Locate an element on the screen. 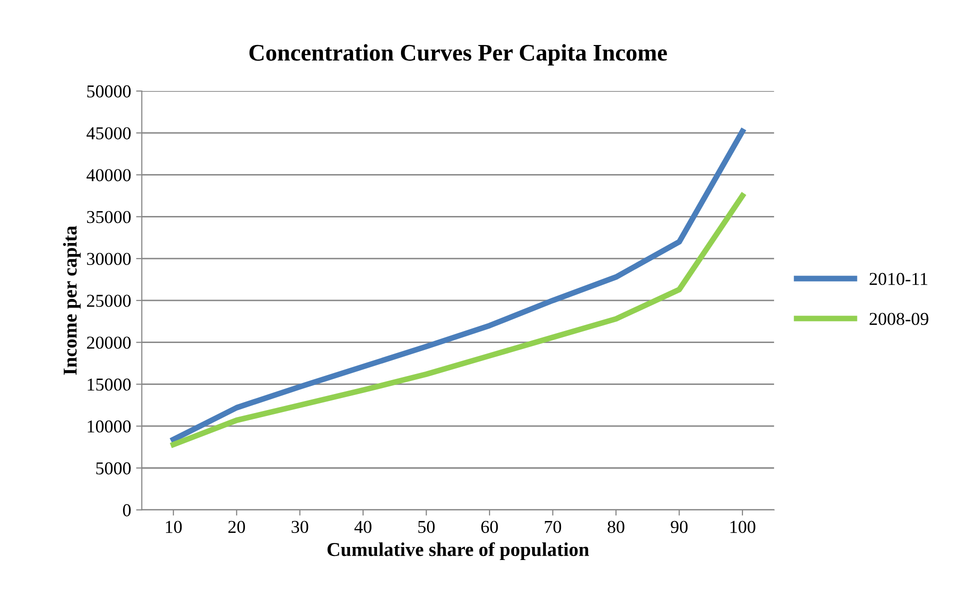  x-tick-label: 60 is located at coordinates (489, 527).